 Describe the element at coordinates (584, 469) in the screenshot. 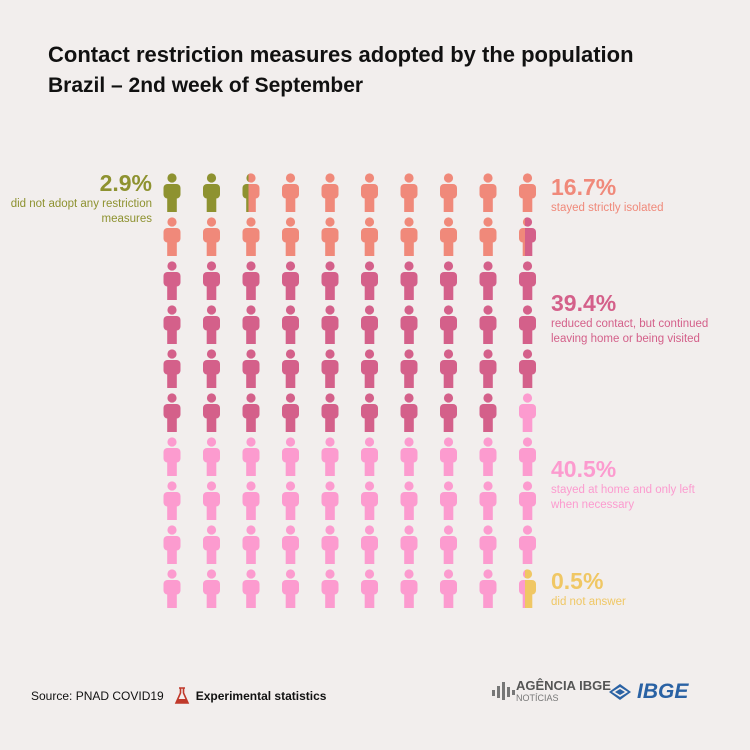

I see `pct-stayed-home: 40.5%` at that location.